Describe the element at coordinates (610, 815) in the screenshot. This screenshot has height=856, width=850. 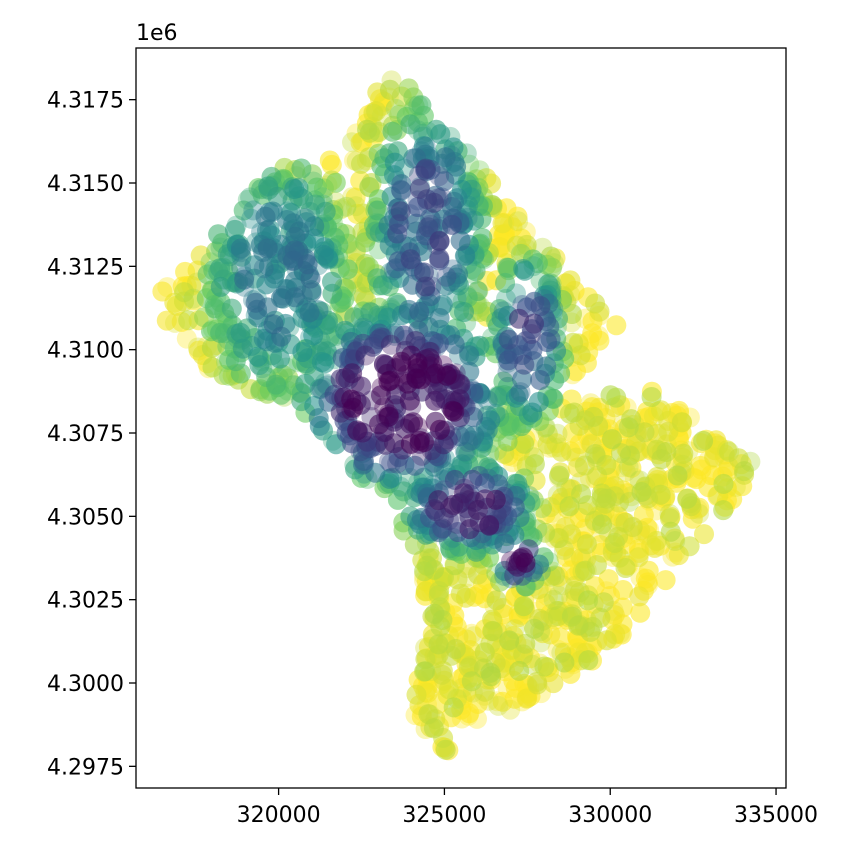
I see `x-tick-label: 330000` at that location.